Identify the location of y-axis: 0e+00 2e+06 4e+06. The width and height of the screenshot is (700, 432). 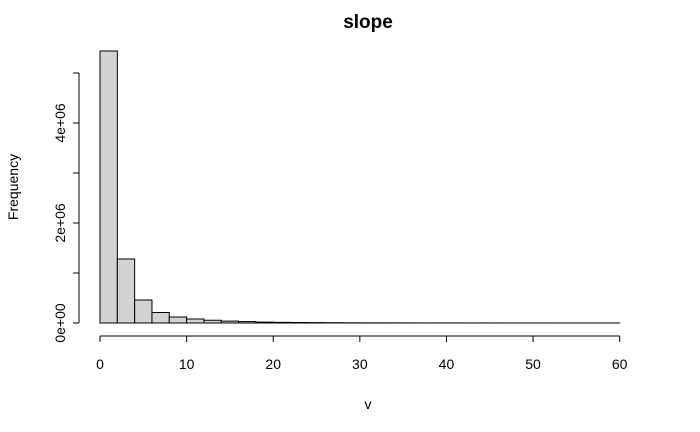
(66, 207).